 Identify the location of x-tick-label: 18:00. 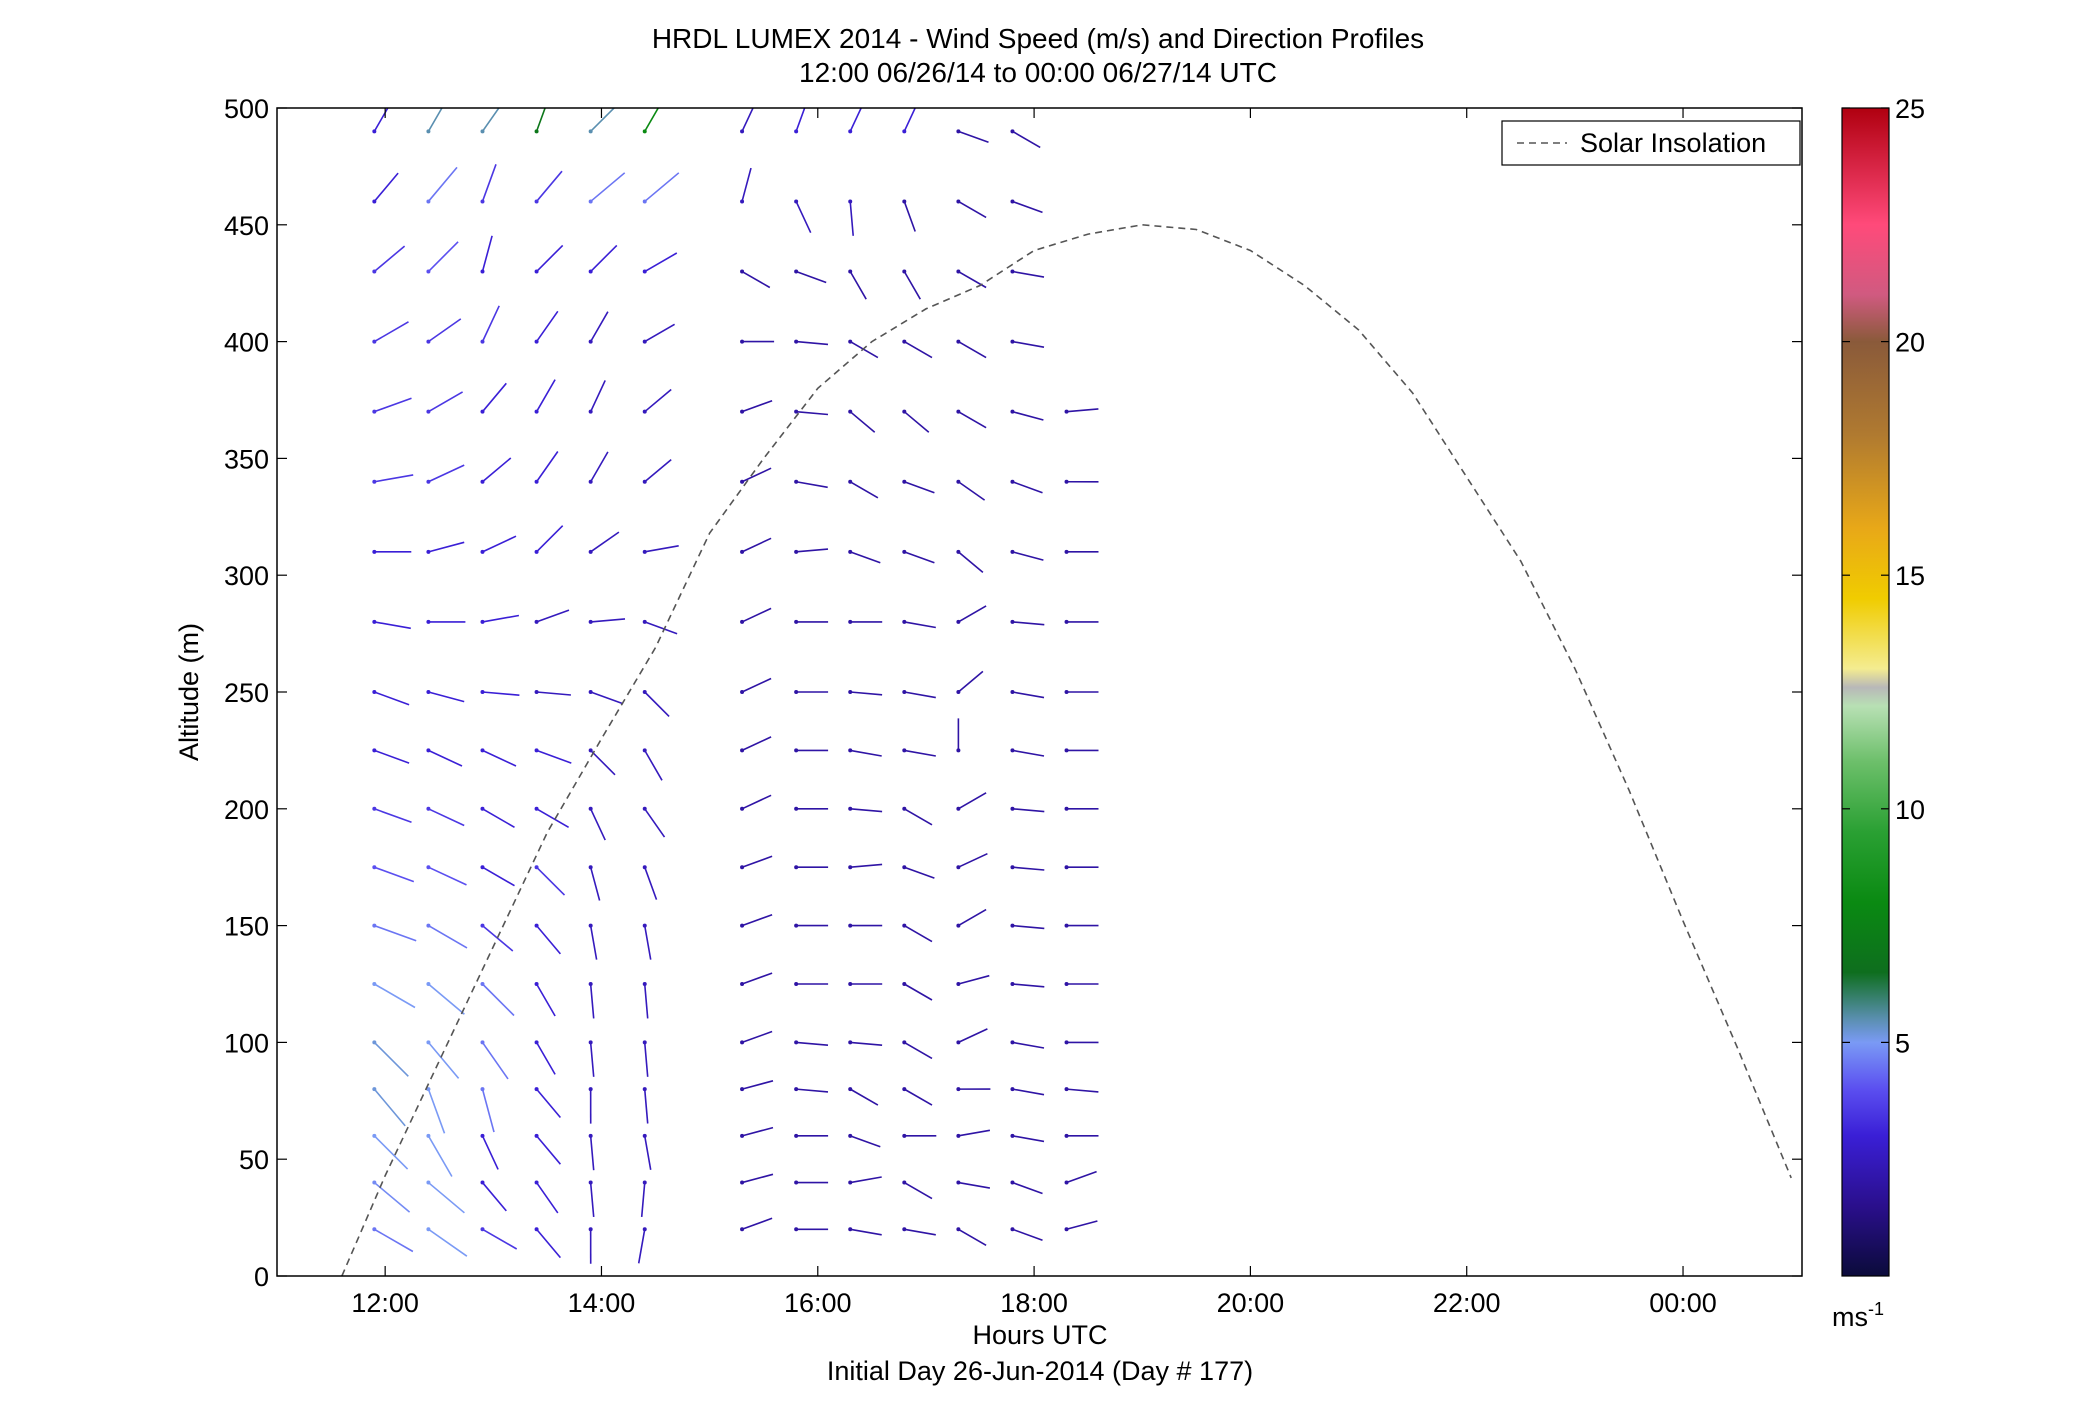
(1034, 1303).